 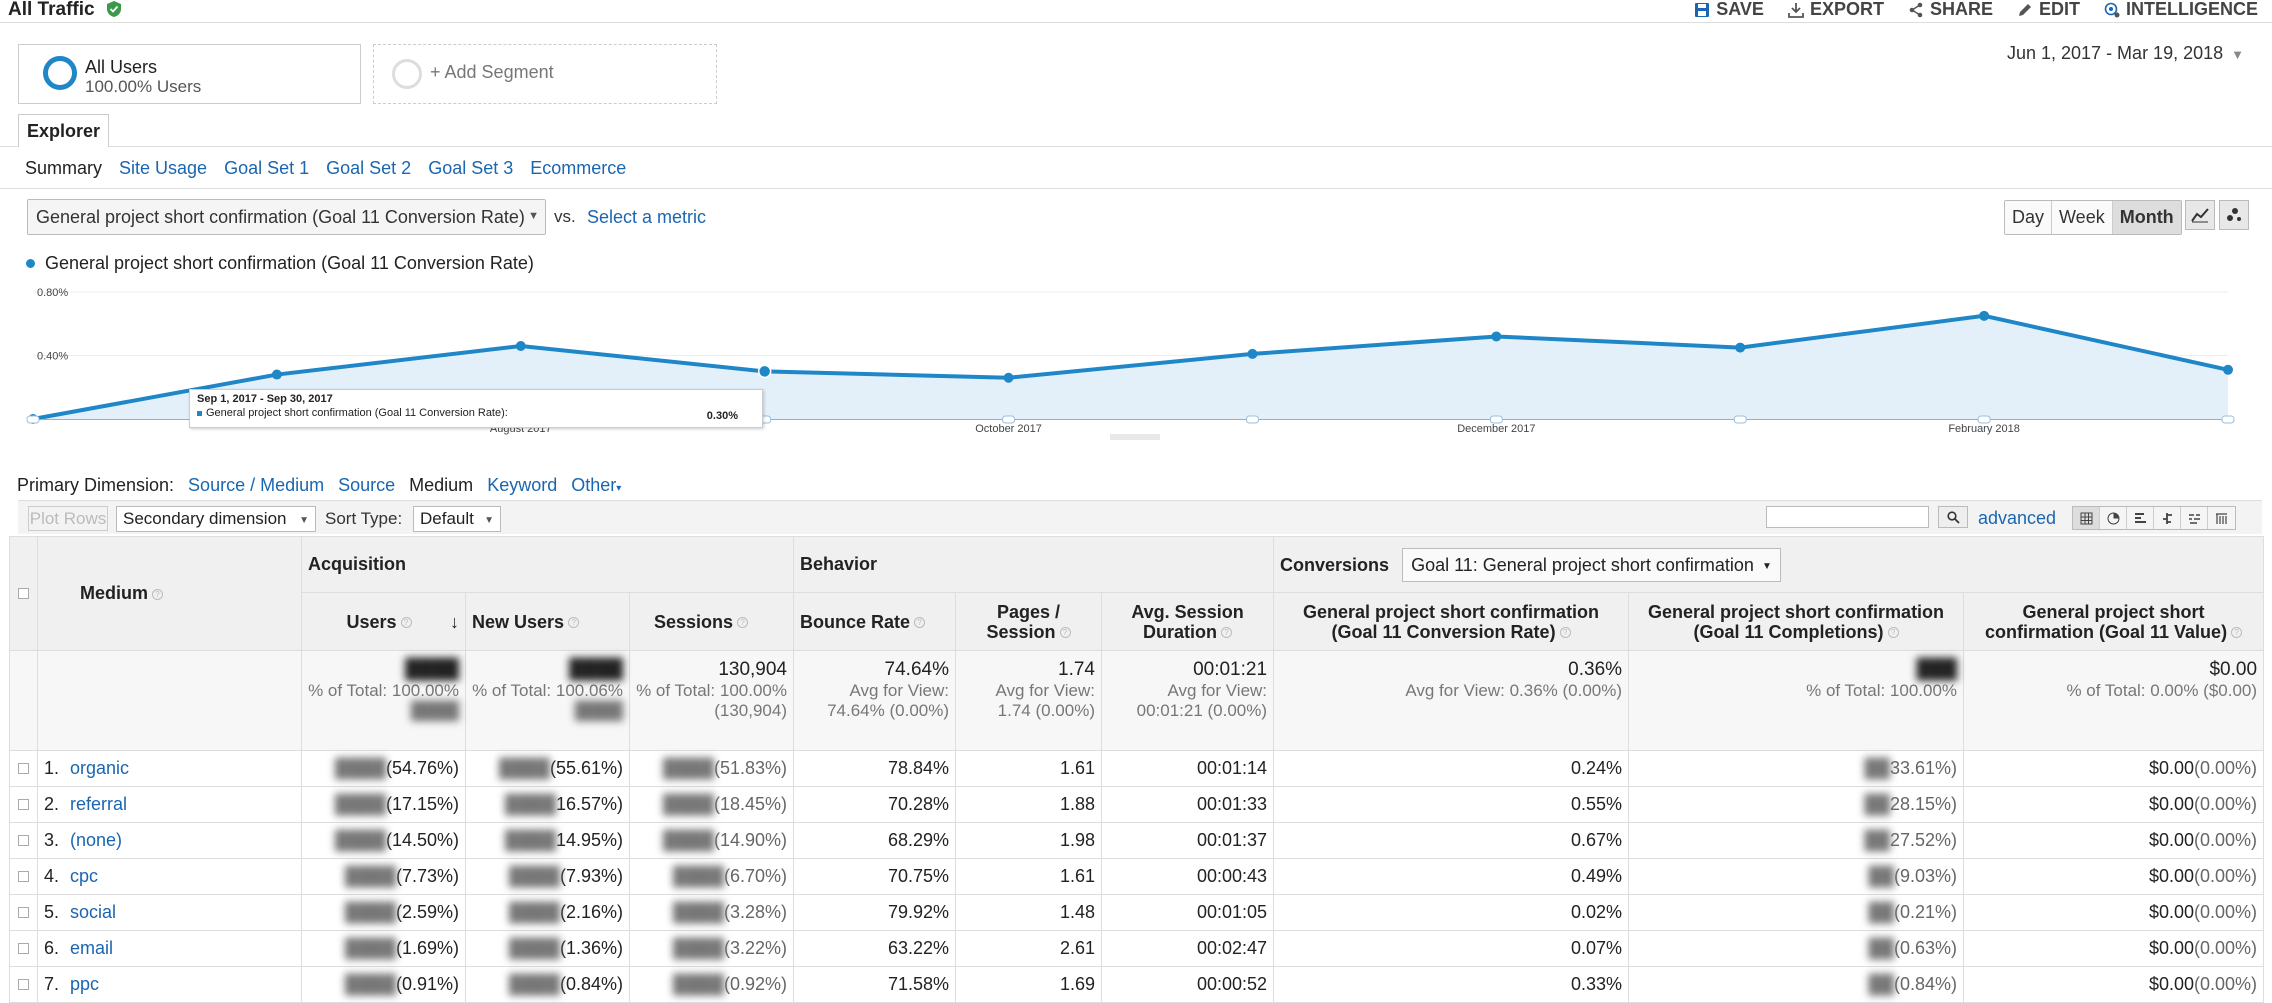 I want to click on dimension-keyword: Keyword, so click(x=522, y=485).